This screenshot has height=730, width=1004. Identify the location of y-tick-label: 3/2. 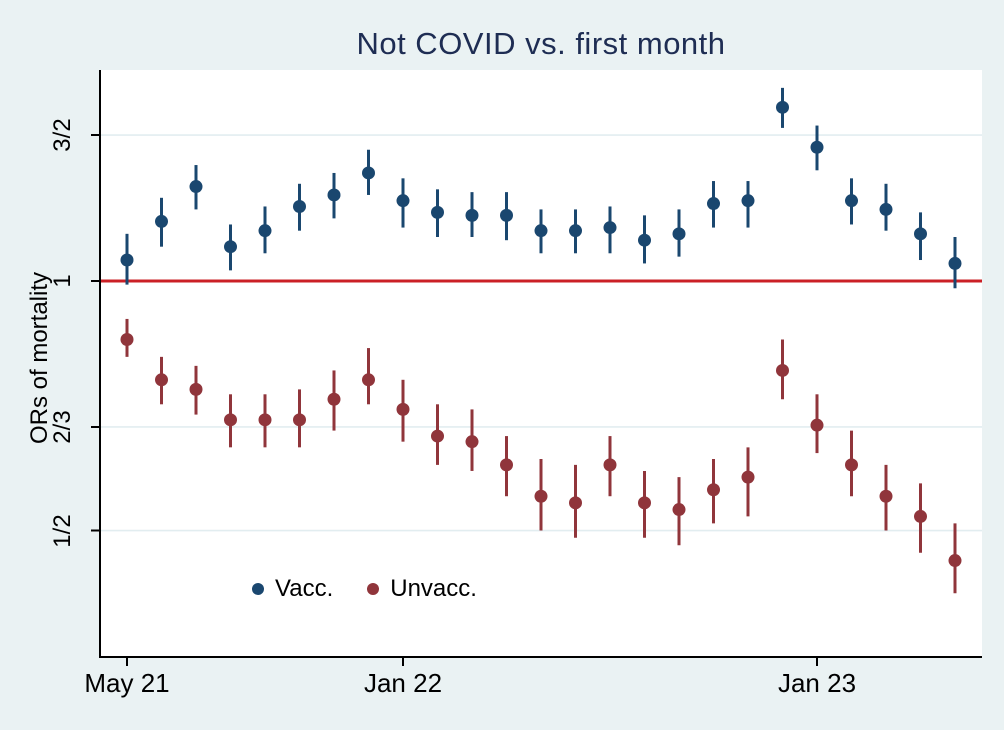
(62, 135).